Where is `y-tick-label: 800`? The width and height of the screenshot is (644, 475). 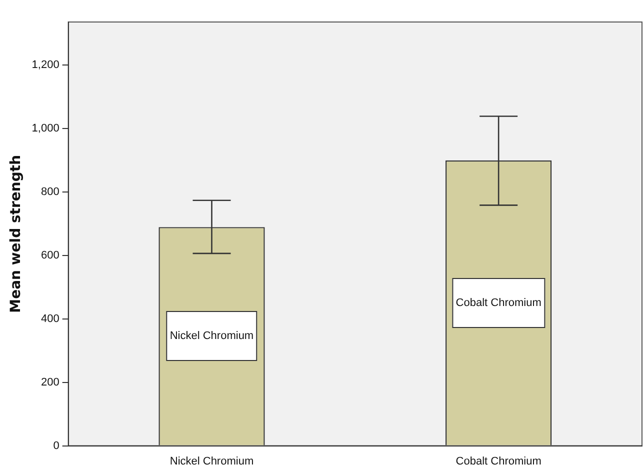
y-tick-label: 800 is located at coordinates (50, 192).